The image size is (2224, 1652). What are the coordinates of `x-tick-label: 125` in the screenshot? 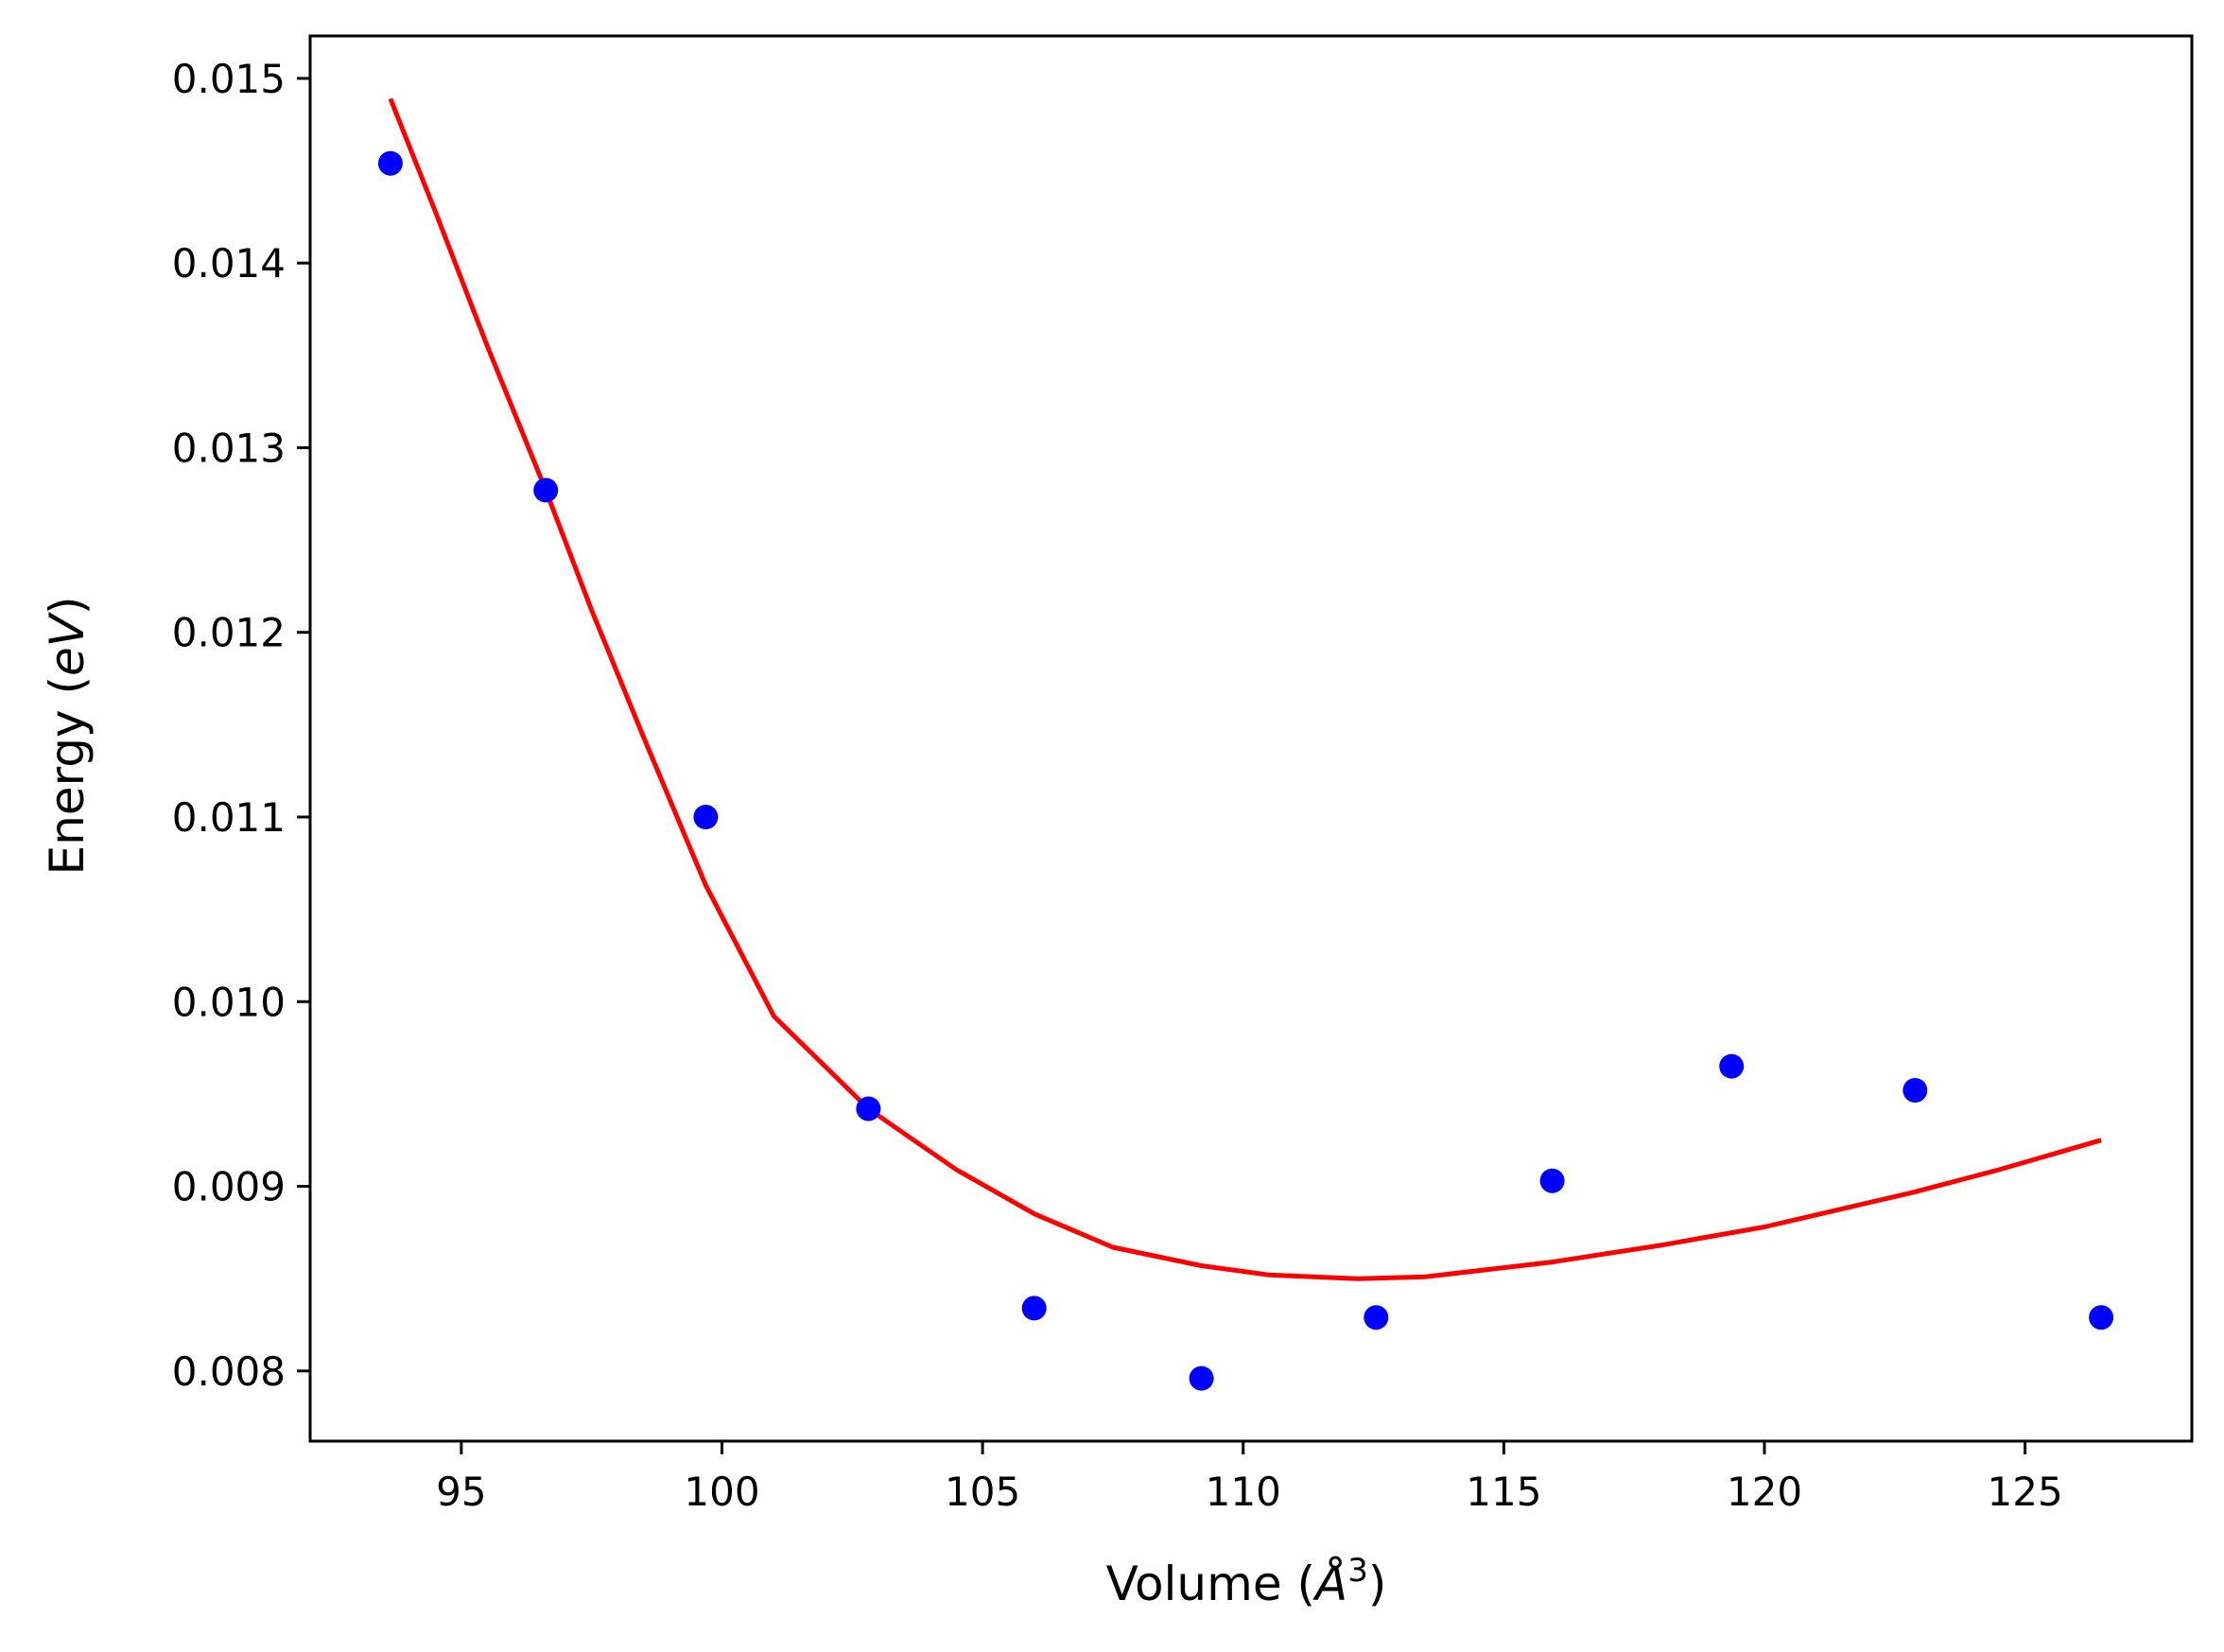 It's located at (2026, 1492).